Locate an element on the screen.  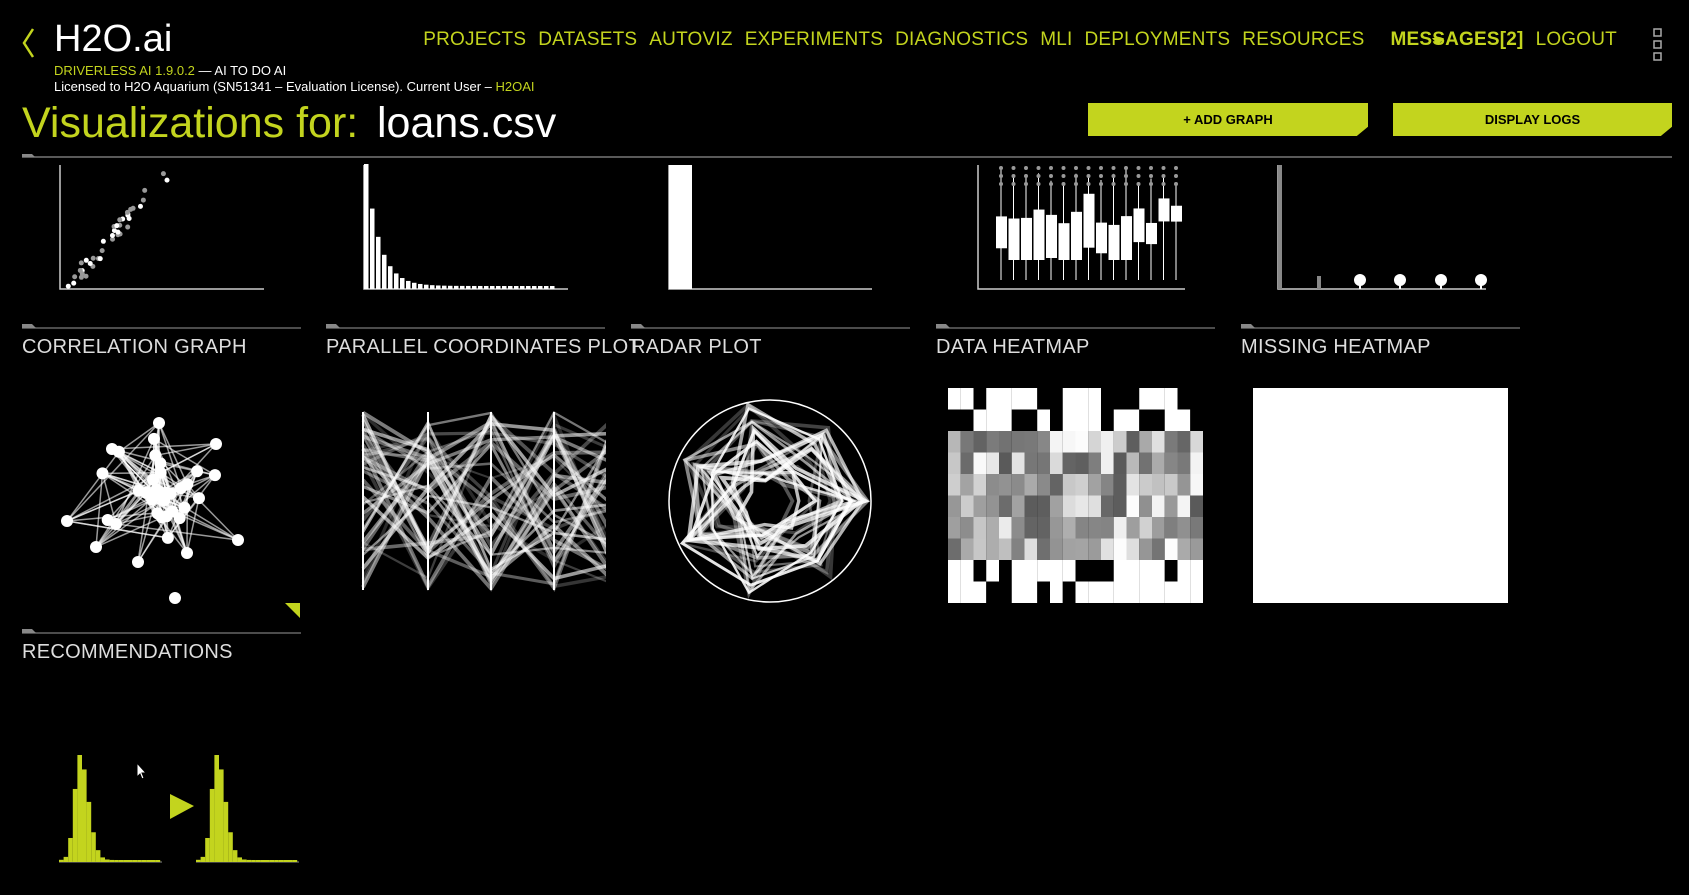
nav-item: MLI is located at coordinates (1056, 39).